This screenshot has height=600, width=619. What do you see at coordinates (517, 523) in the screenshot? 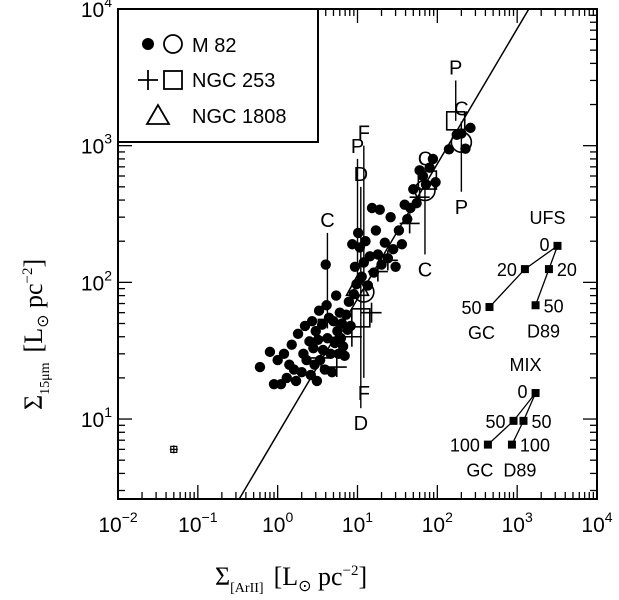
I see `x-tick-label: 10³` at bounding box center [517, 523].